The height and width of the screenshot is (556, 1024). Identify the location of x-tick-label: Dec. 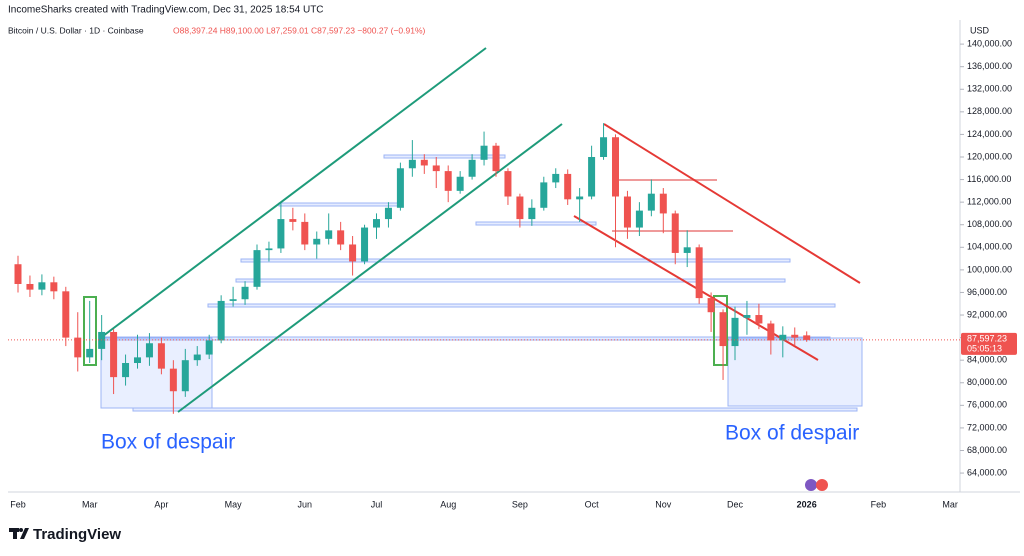
(735, 504).